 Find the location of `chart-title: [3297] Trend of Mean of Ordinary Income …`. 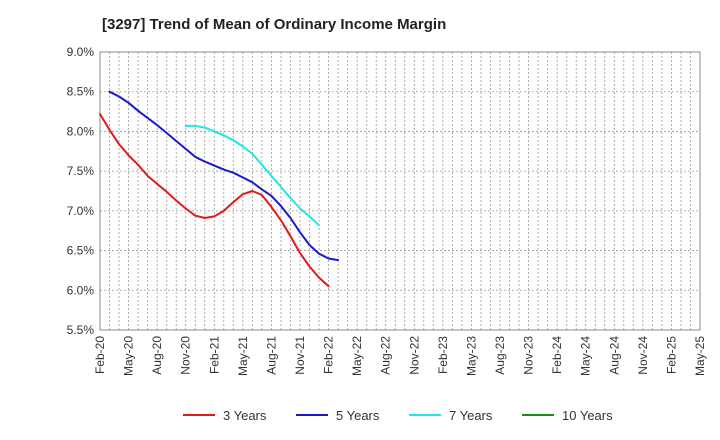

chart-title: [3297] Trend of Mean of Ordinary Income … is located at coordinates (274, 24).